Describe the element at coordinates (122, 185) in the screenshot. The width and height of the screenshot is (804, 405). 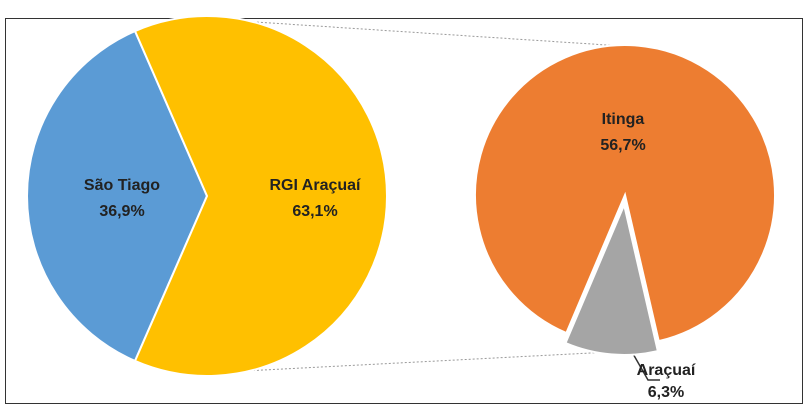
I see `slice-label: São Tiago` at that location.